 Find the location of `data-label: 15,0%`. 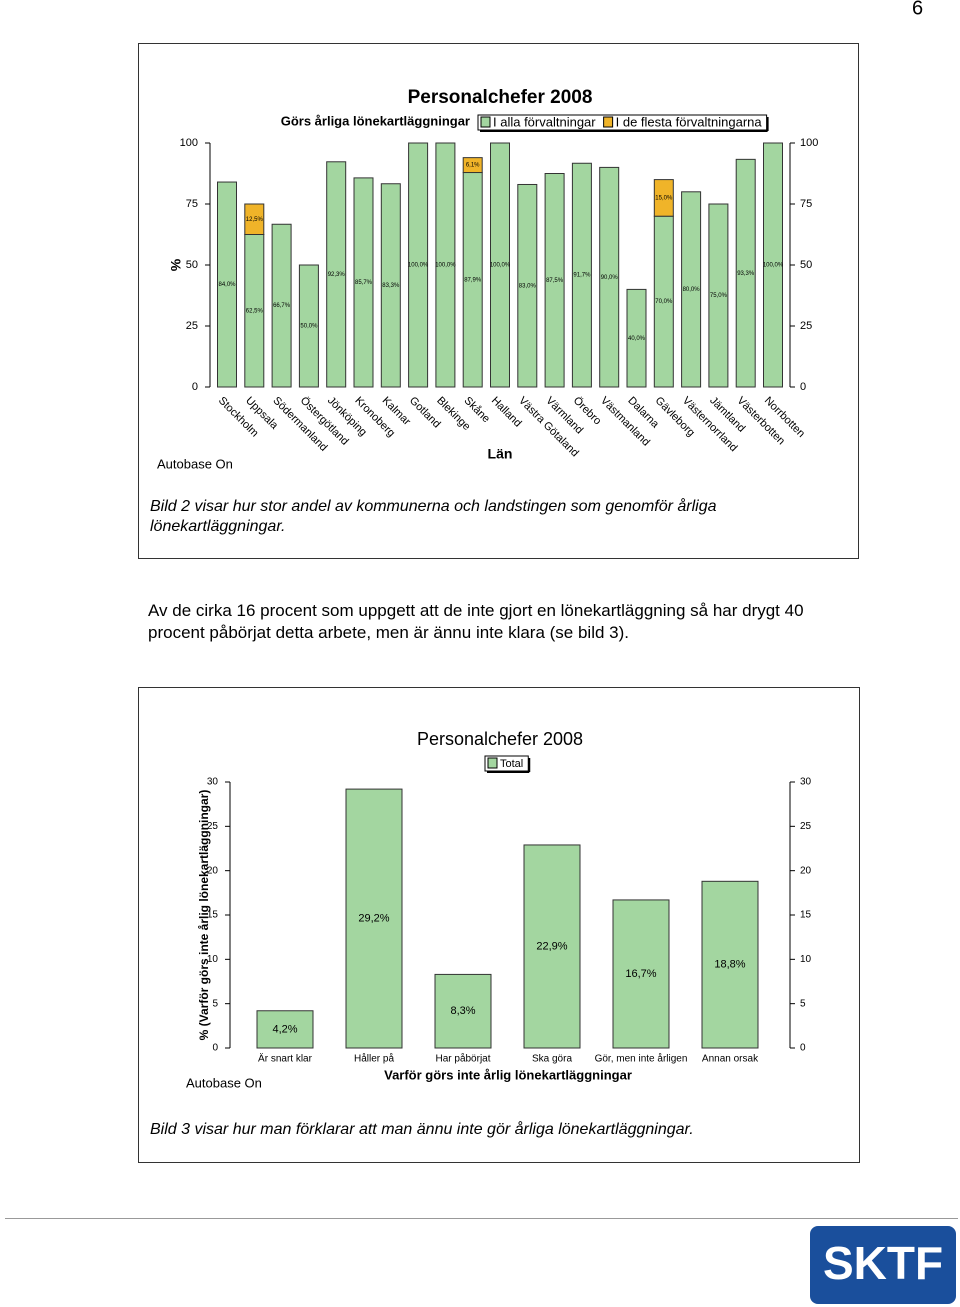

data-label: 15,0% is located at coordinates (664, 198).